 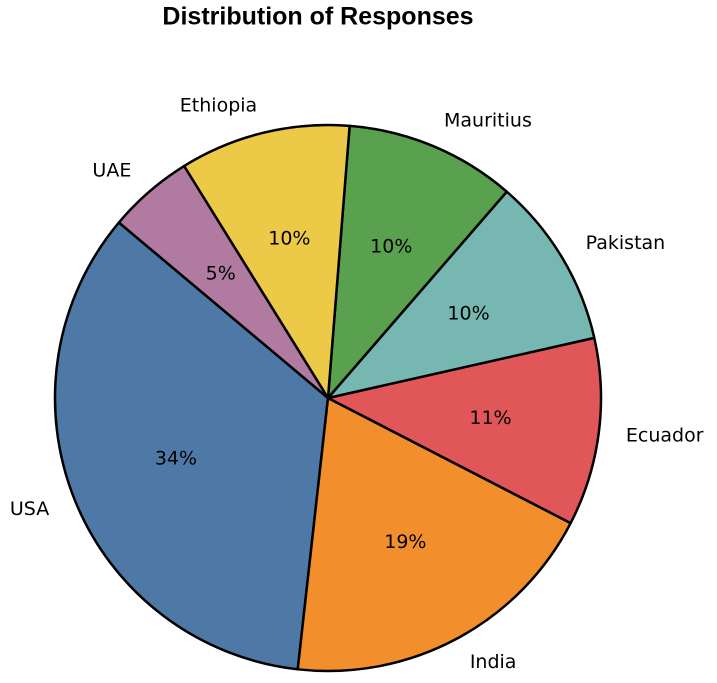 What do you see at coordinates (29, 509) in the screenshot?
I see `slice-label: USA` at bounding box center [29, 509].